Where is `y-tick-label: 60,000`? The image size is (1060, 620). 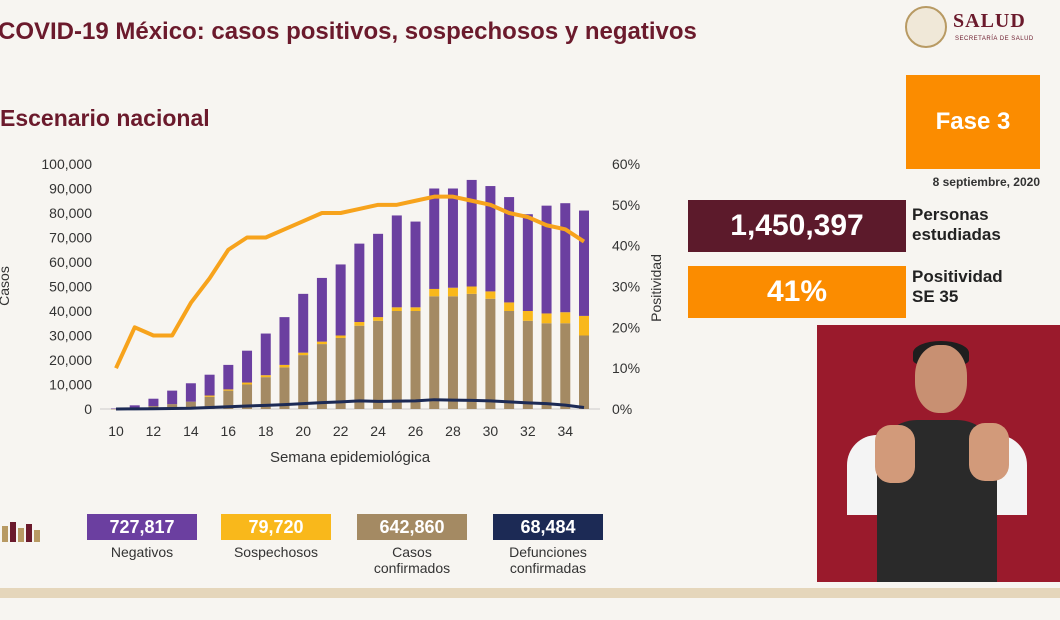 y-tick-label: 60,000 is located at coordinates (70, 262).